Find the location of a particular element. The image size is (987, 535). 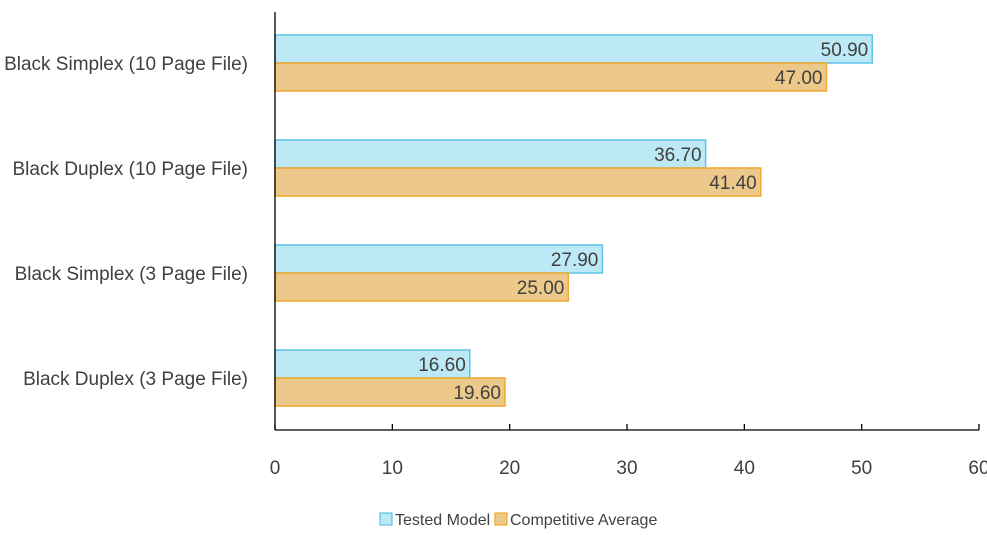

category-label-2: Black Duplex (10 Page File) is located at coordinates (131, 169).